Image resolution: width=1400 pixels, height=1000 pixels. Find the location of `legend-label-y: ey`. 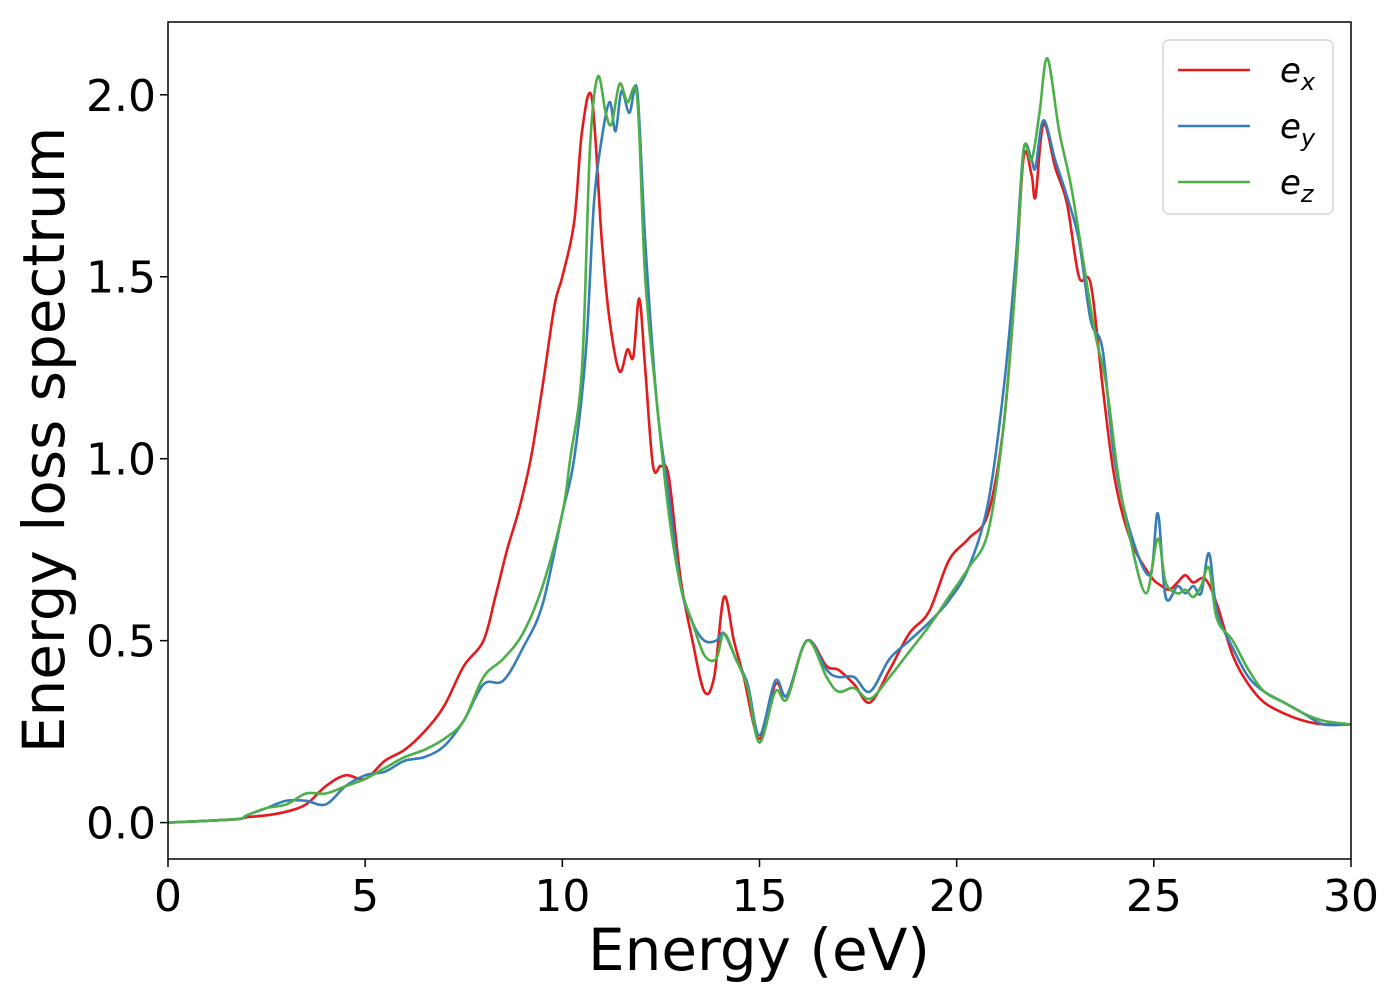

legend-label-y: ey is located at coordinates (1298, 129).